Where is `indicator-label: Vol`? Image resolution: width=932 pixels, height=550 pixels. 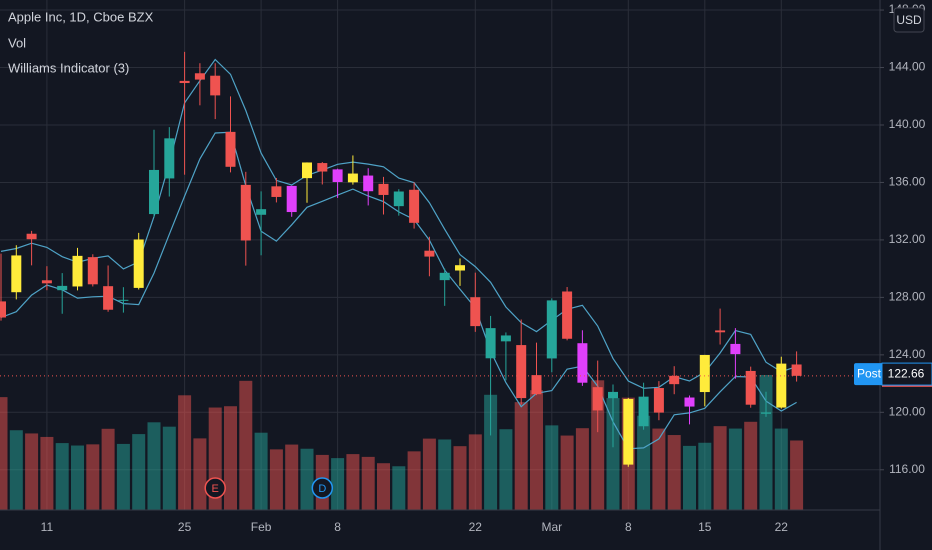
indicator-label: Vol is located at coordinates (17, 42).